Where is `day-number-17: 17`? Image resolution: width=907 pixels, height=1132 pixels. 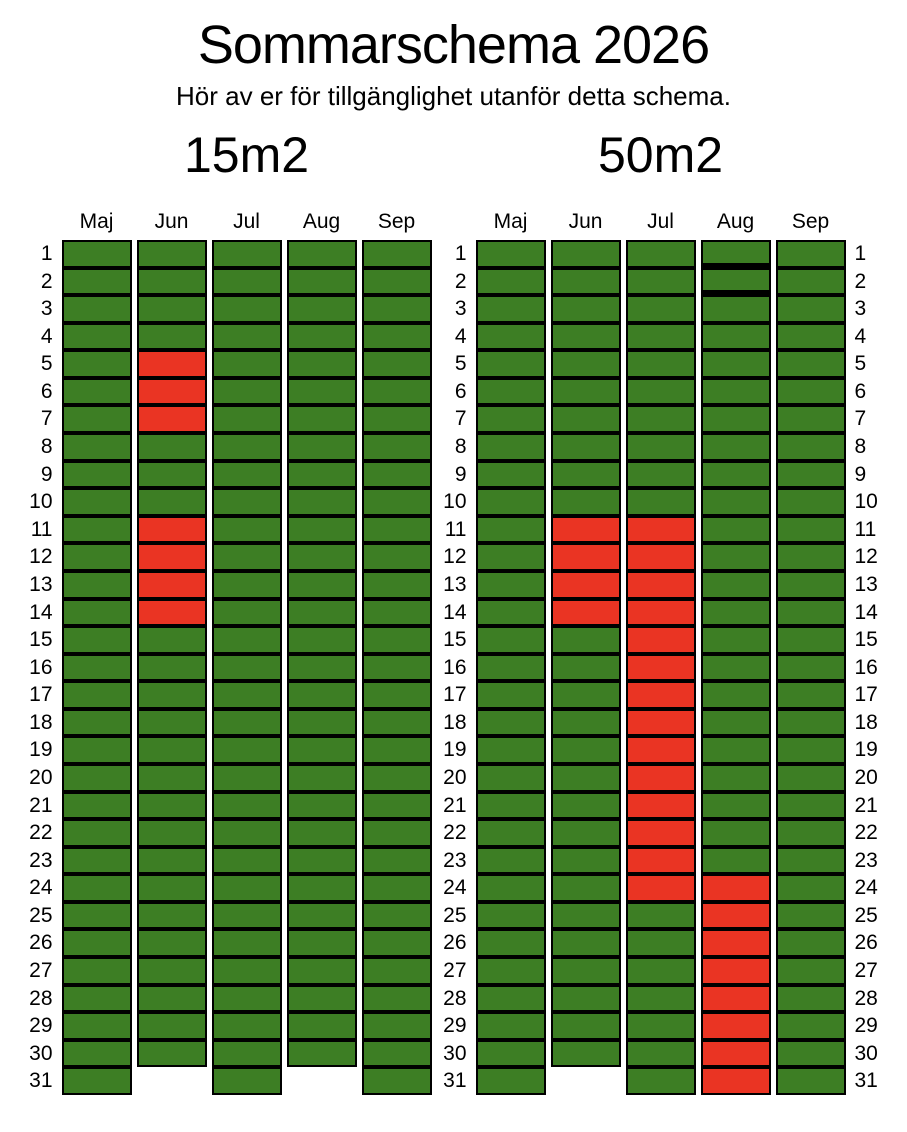
day-number-17: 17 is located at coordinates (41, 695).